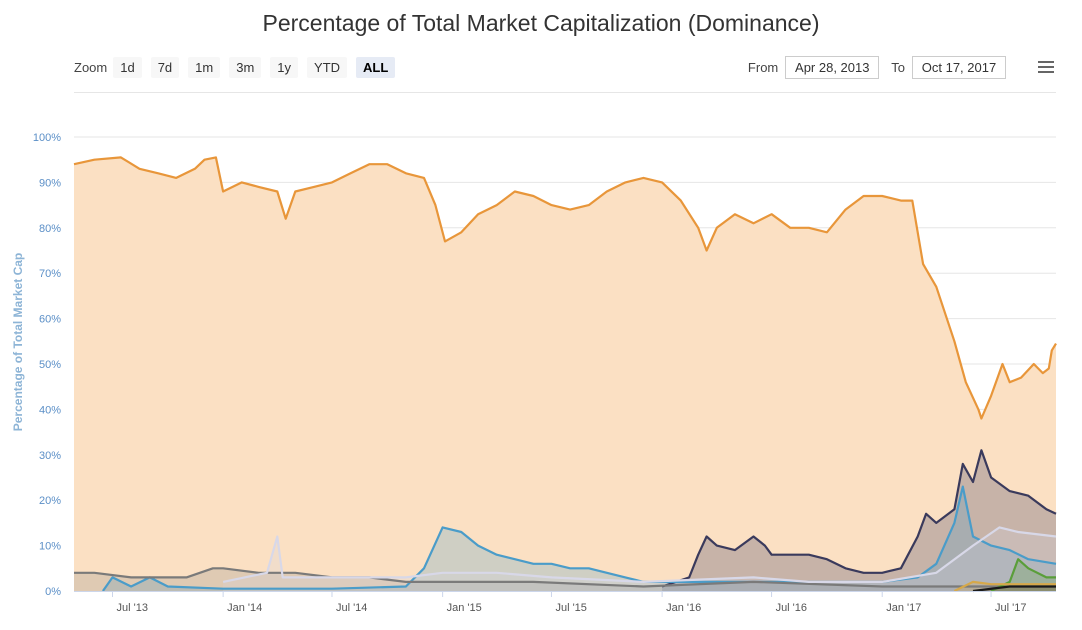 Image resolution: width=1082 pixels, height=630 pixels. What do you see at coordinates (959, 67) in the screenshot?
I see `to-date-input: Oct 17, 2017` at bounding box center [959, 67].